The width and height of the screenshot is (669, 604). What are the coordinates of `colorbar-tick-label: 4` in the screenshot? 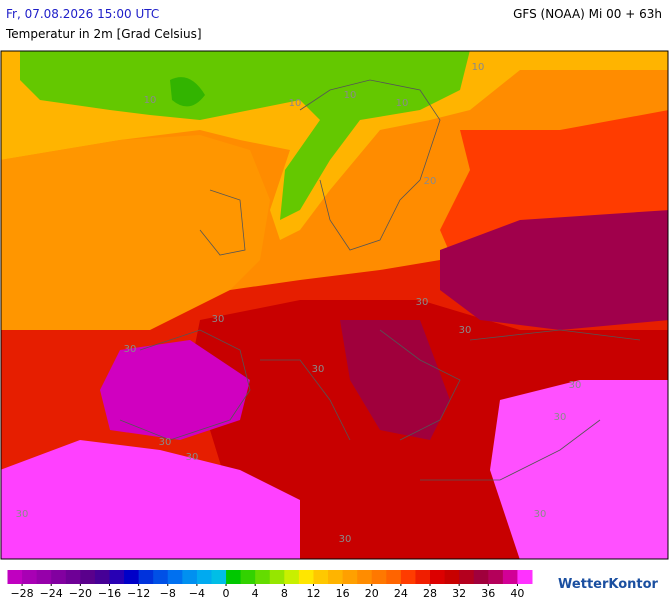 It's located at (255, 593).